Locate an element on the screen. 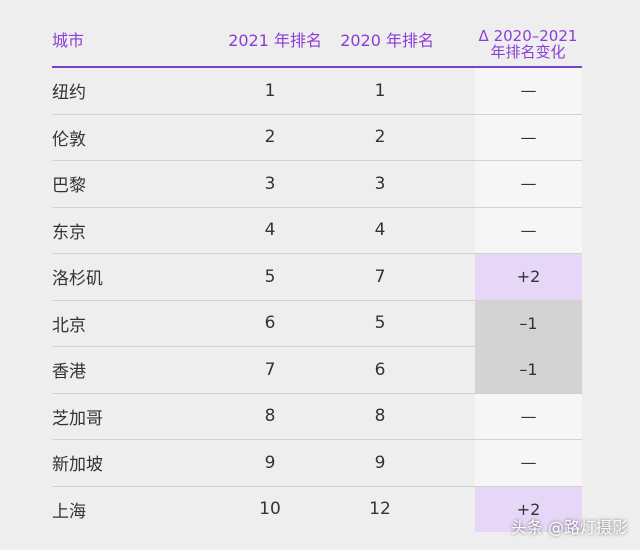 The image size is (640, 550). city-cell: 东京 is located at coordinates (69, 232).